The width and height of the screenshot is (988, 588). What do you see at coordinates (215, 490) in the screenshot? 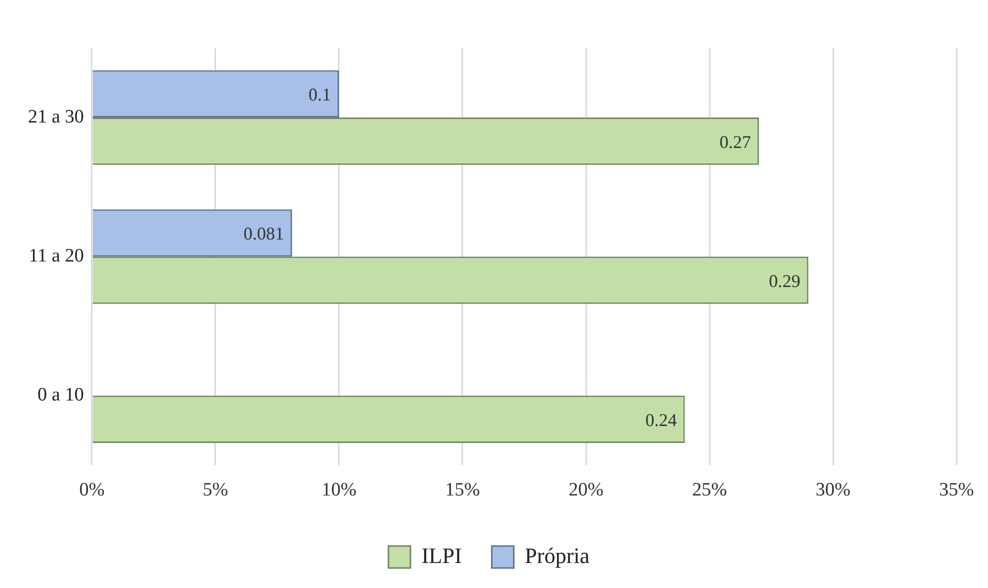
I see `x-tick-label: 5%` at bounding box center [215, 490].